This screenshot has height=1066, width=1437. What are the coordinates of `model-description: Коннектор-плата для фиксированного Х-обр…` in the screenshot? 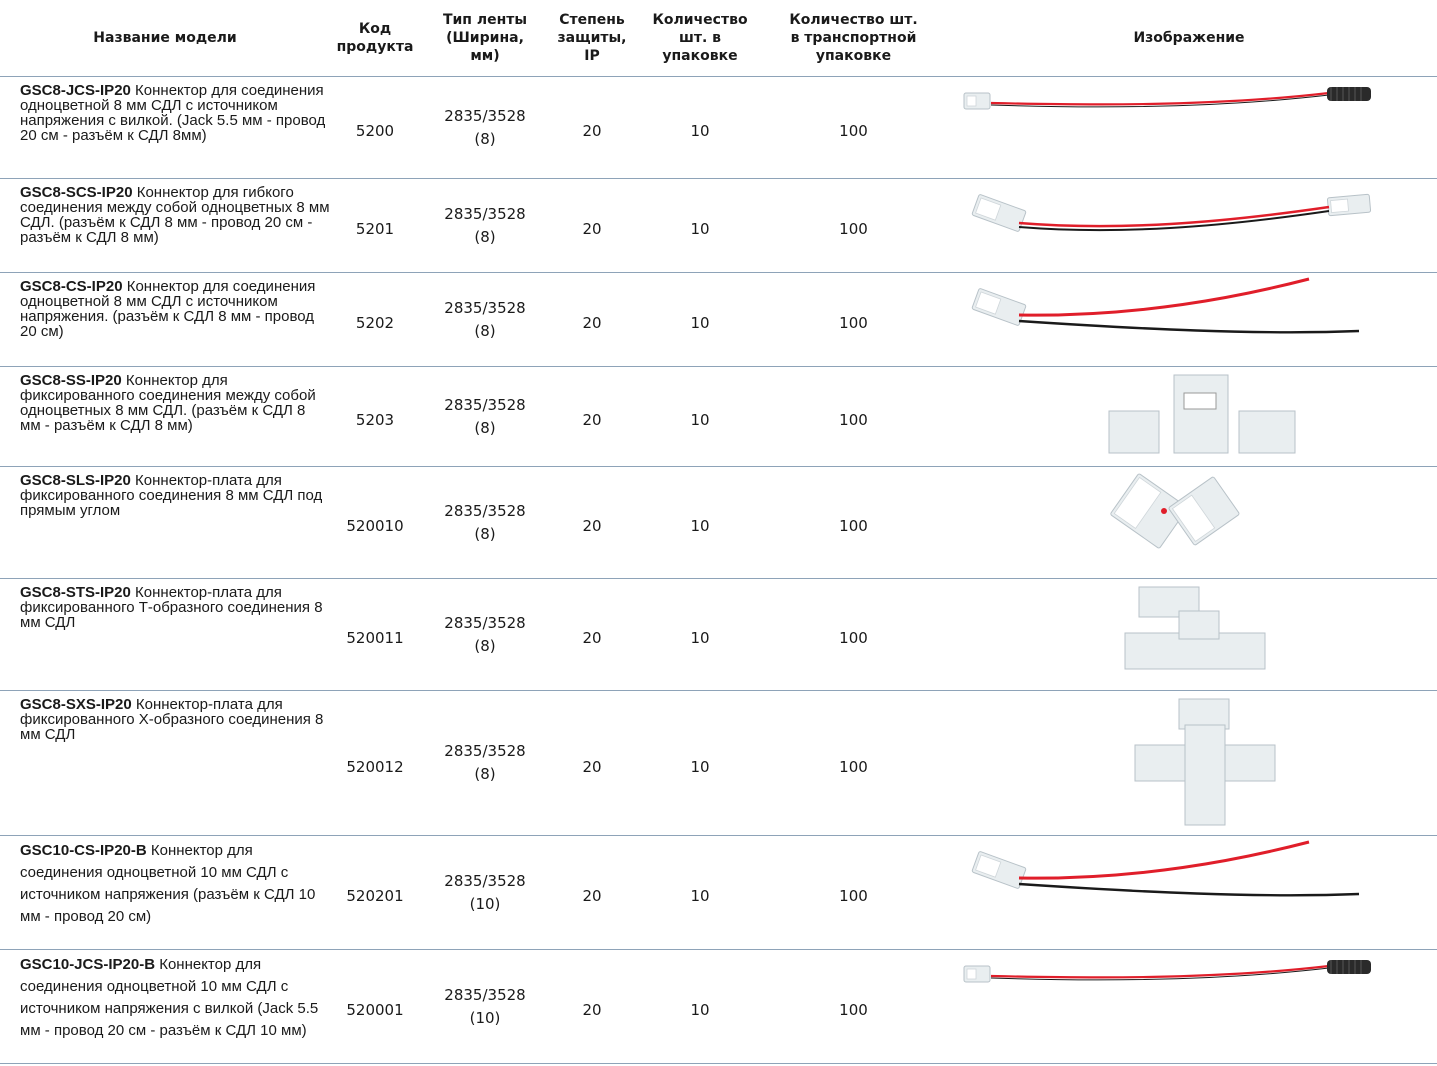 It's located at (172, 719).